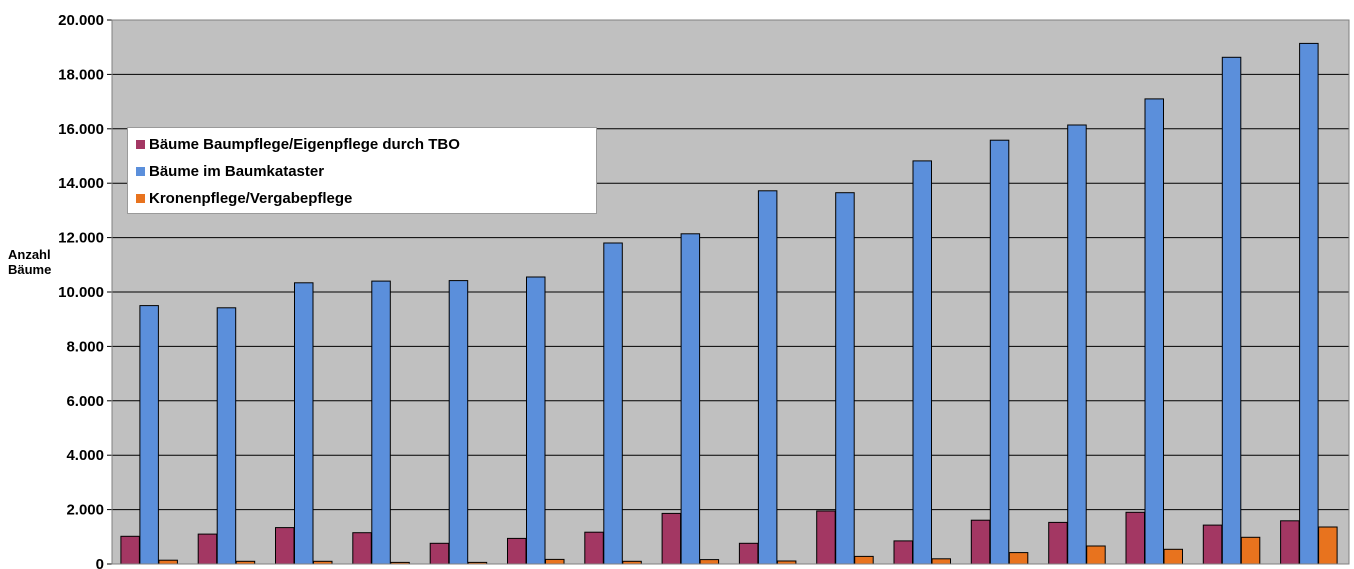 The width and height of the screenshot is (1354, 569). I want to click on y-tick-label-8: 16.000, so click(81, 129).